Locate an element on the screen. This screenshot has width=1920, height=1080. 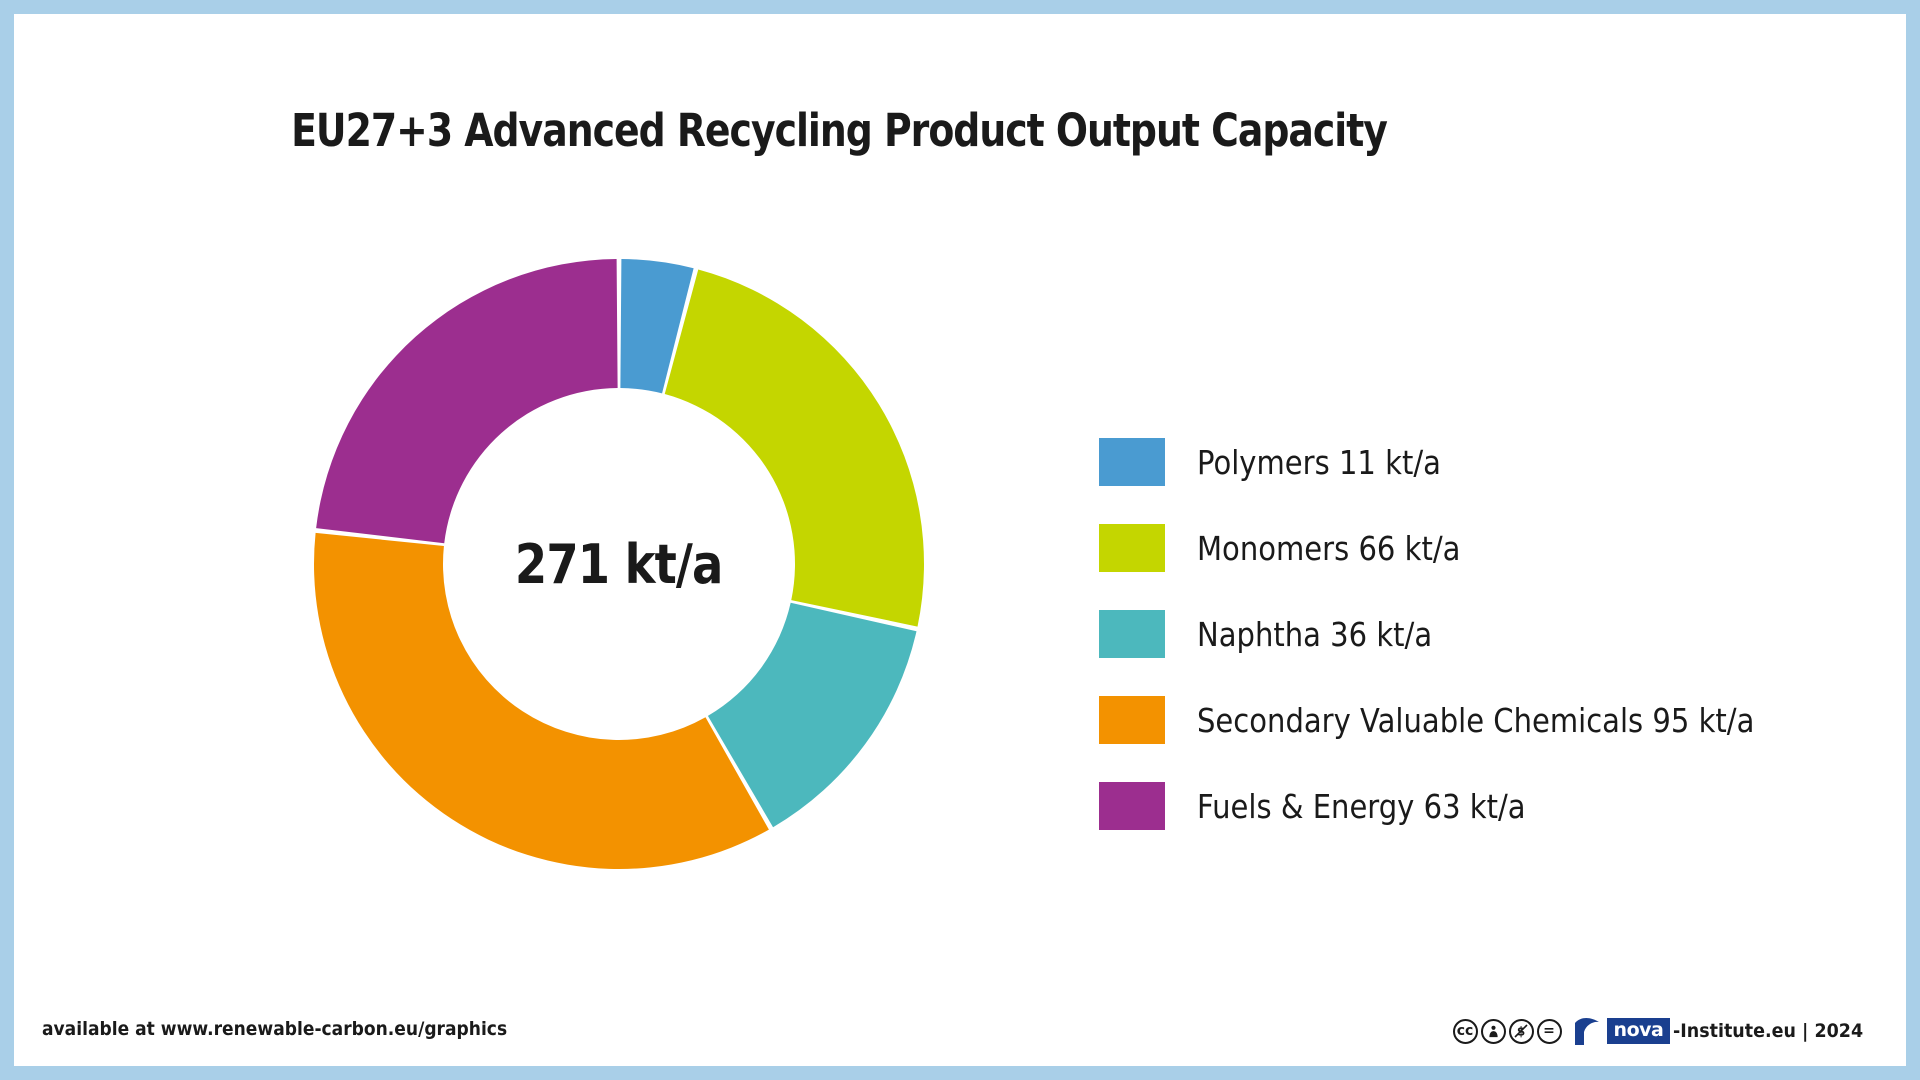
legend-label-monomers: Monomers 66 kt/a is located at coordinates (1329, 548).